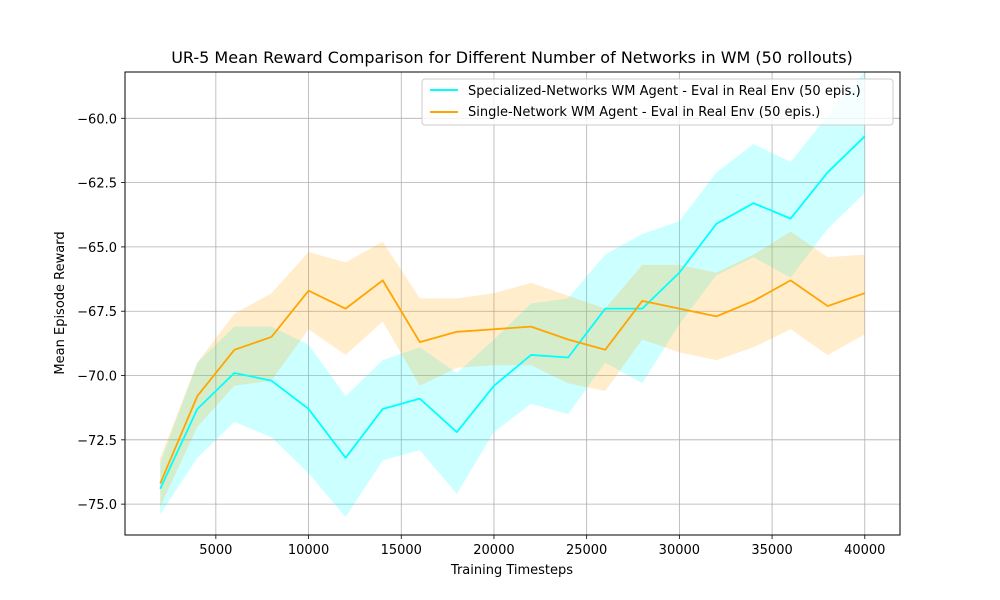 This screenshot has width=1000, height=600. What do you see at coordinates (864, 550) in the screenshot?
I see `x-tick-label: 40000` at bounding box center [864, 550].